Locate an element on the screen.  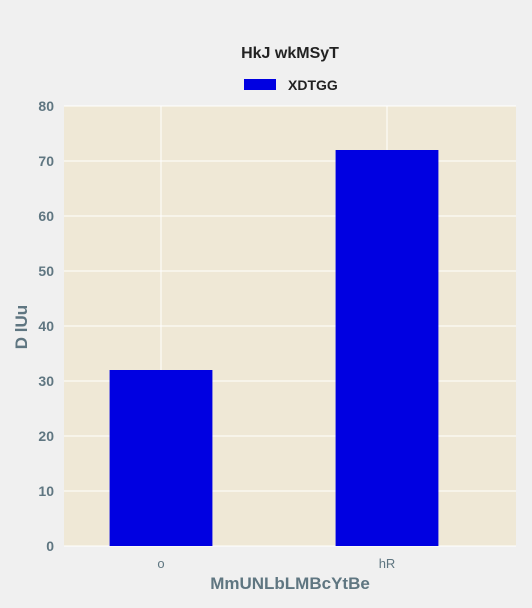
y-tick-label: 60 is located at coordinates (46, 216).